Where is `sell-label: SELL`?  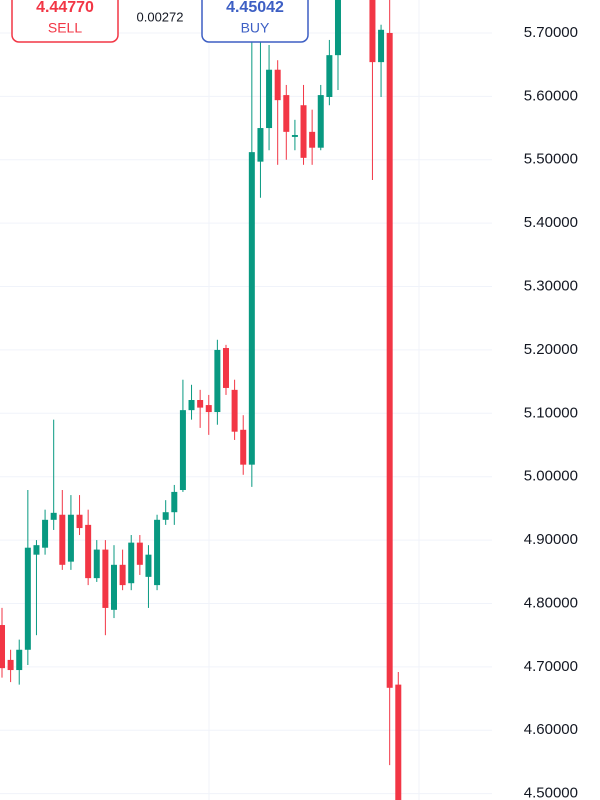
sell-label: SELL is located at coordinates (65, 28).